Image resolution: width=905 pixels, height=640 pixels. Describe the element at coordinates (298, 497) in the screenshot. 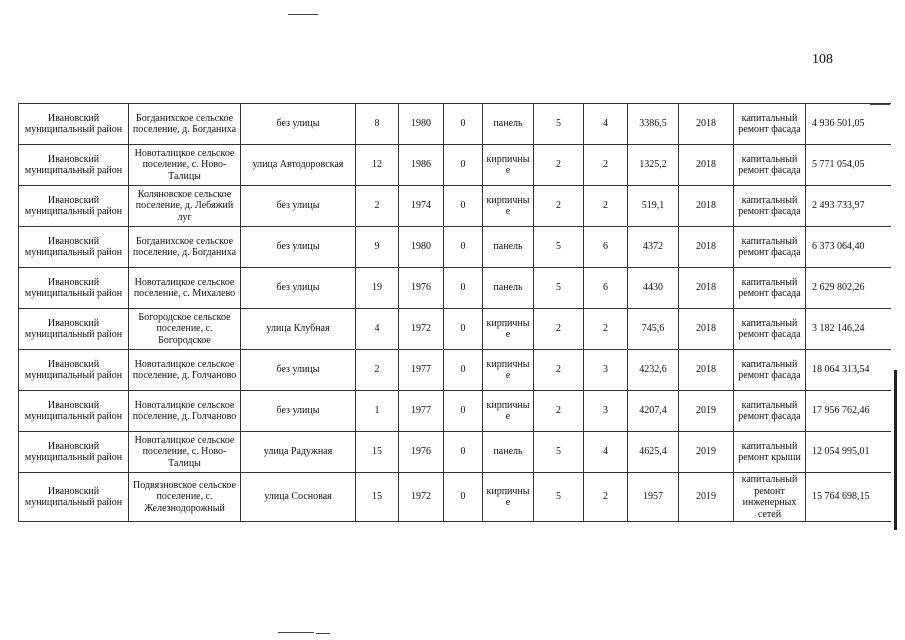

I see `cell-street: улица Сосновая` at that location.